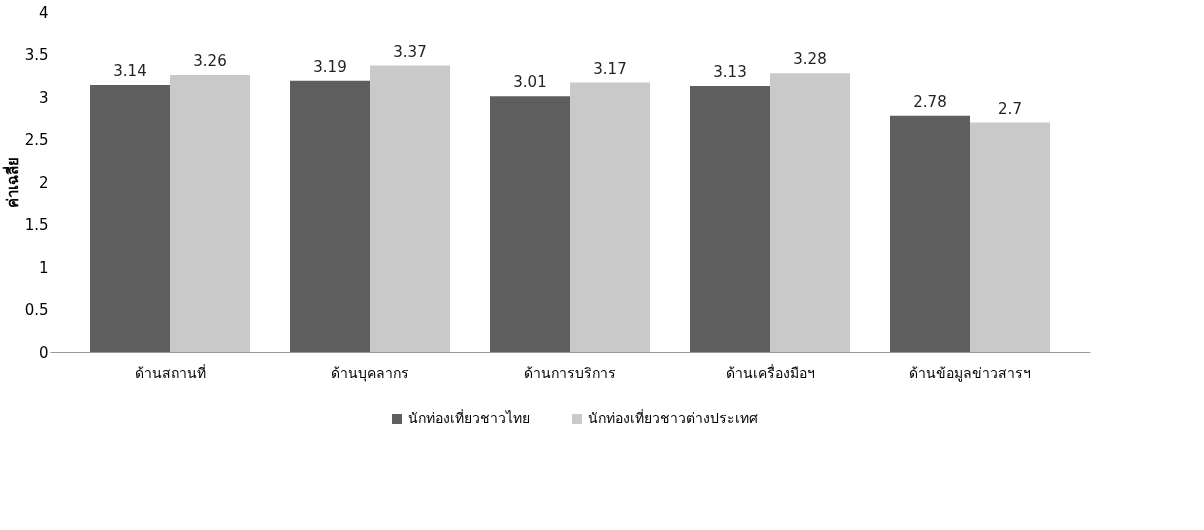 This screenshot has height=530, width=1204. Describe the element at coordinates (770, 372) in the screenshot. I see `x-tick-label: ด้านเครื่องมือฯ` at that location.